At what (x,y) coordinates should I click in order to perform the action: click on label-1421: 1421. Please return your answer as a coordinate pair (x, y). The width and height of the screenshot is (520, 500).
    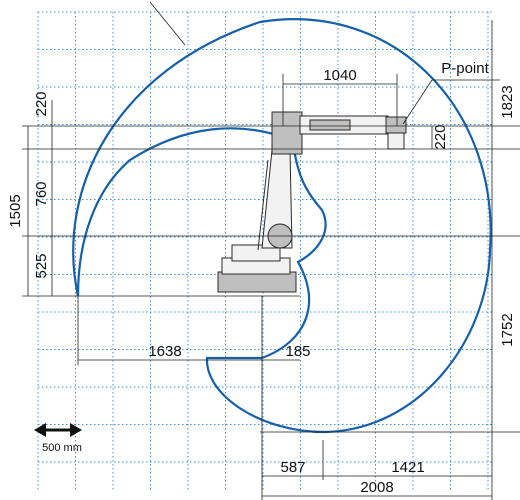
    Looking at the image, I should click on (407, 467).